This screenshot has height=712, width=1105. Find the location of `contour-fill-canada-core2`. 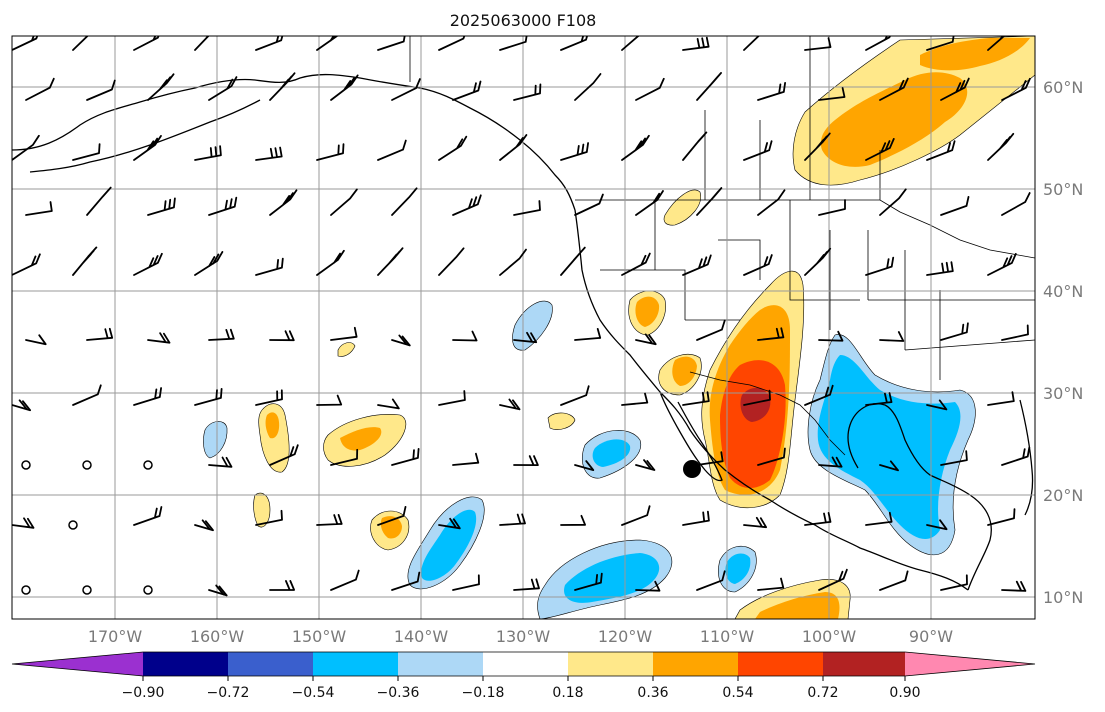

contour-fill-canada-core2 is located at coordinates (975, 54).